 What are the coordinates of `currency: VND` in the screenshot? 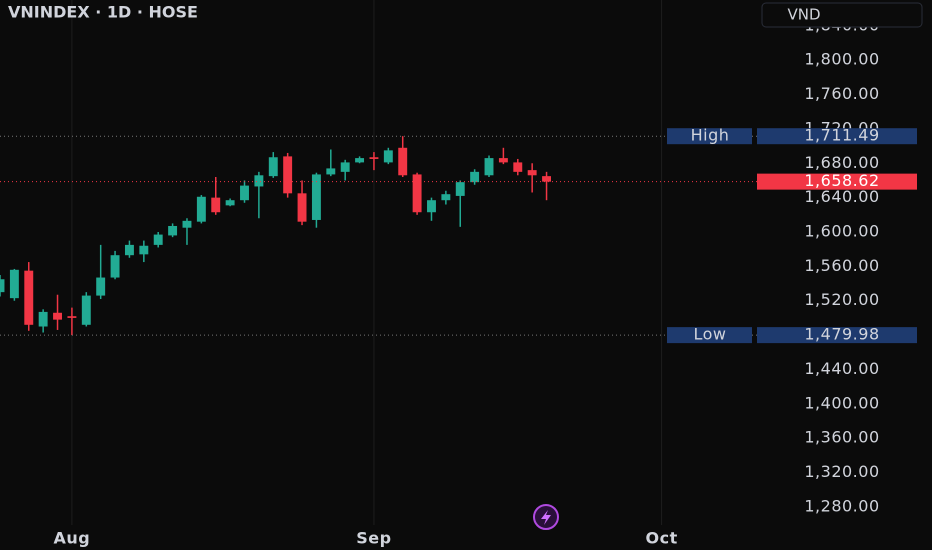 It's located at (803, 15).